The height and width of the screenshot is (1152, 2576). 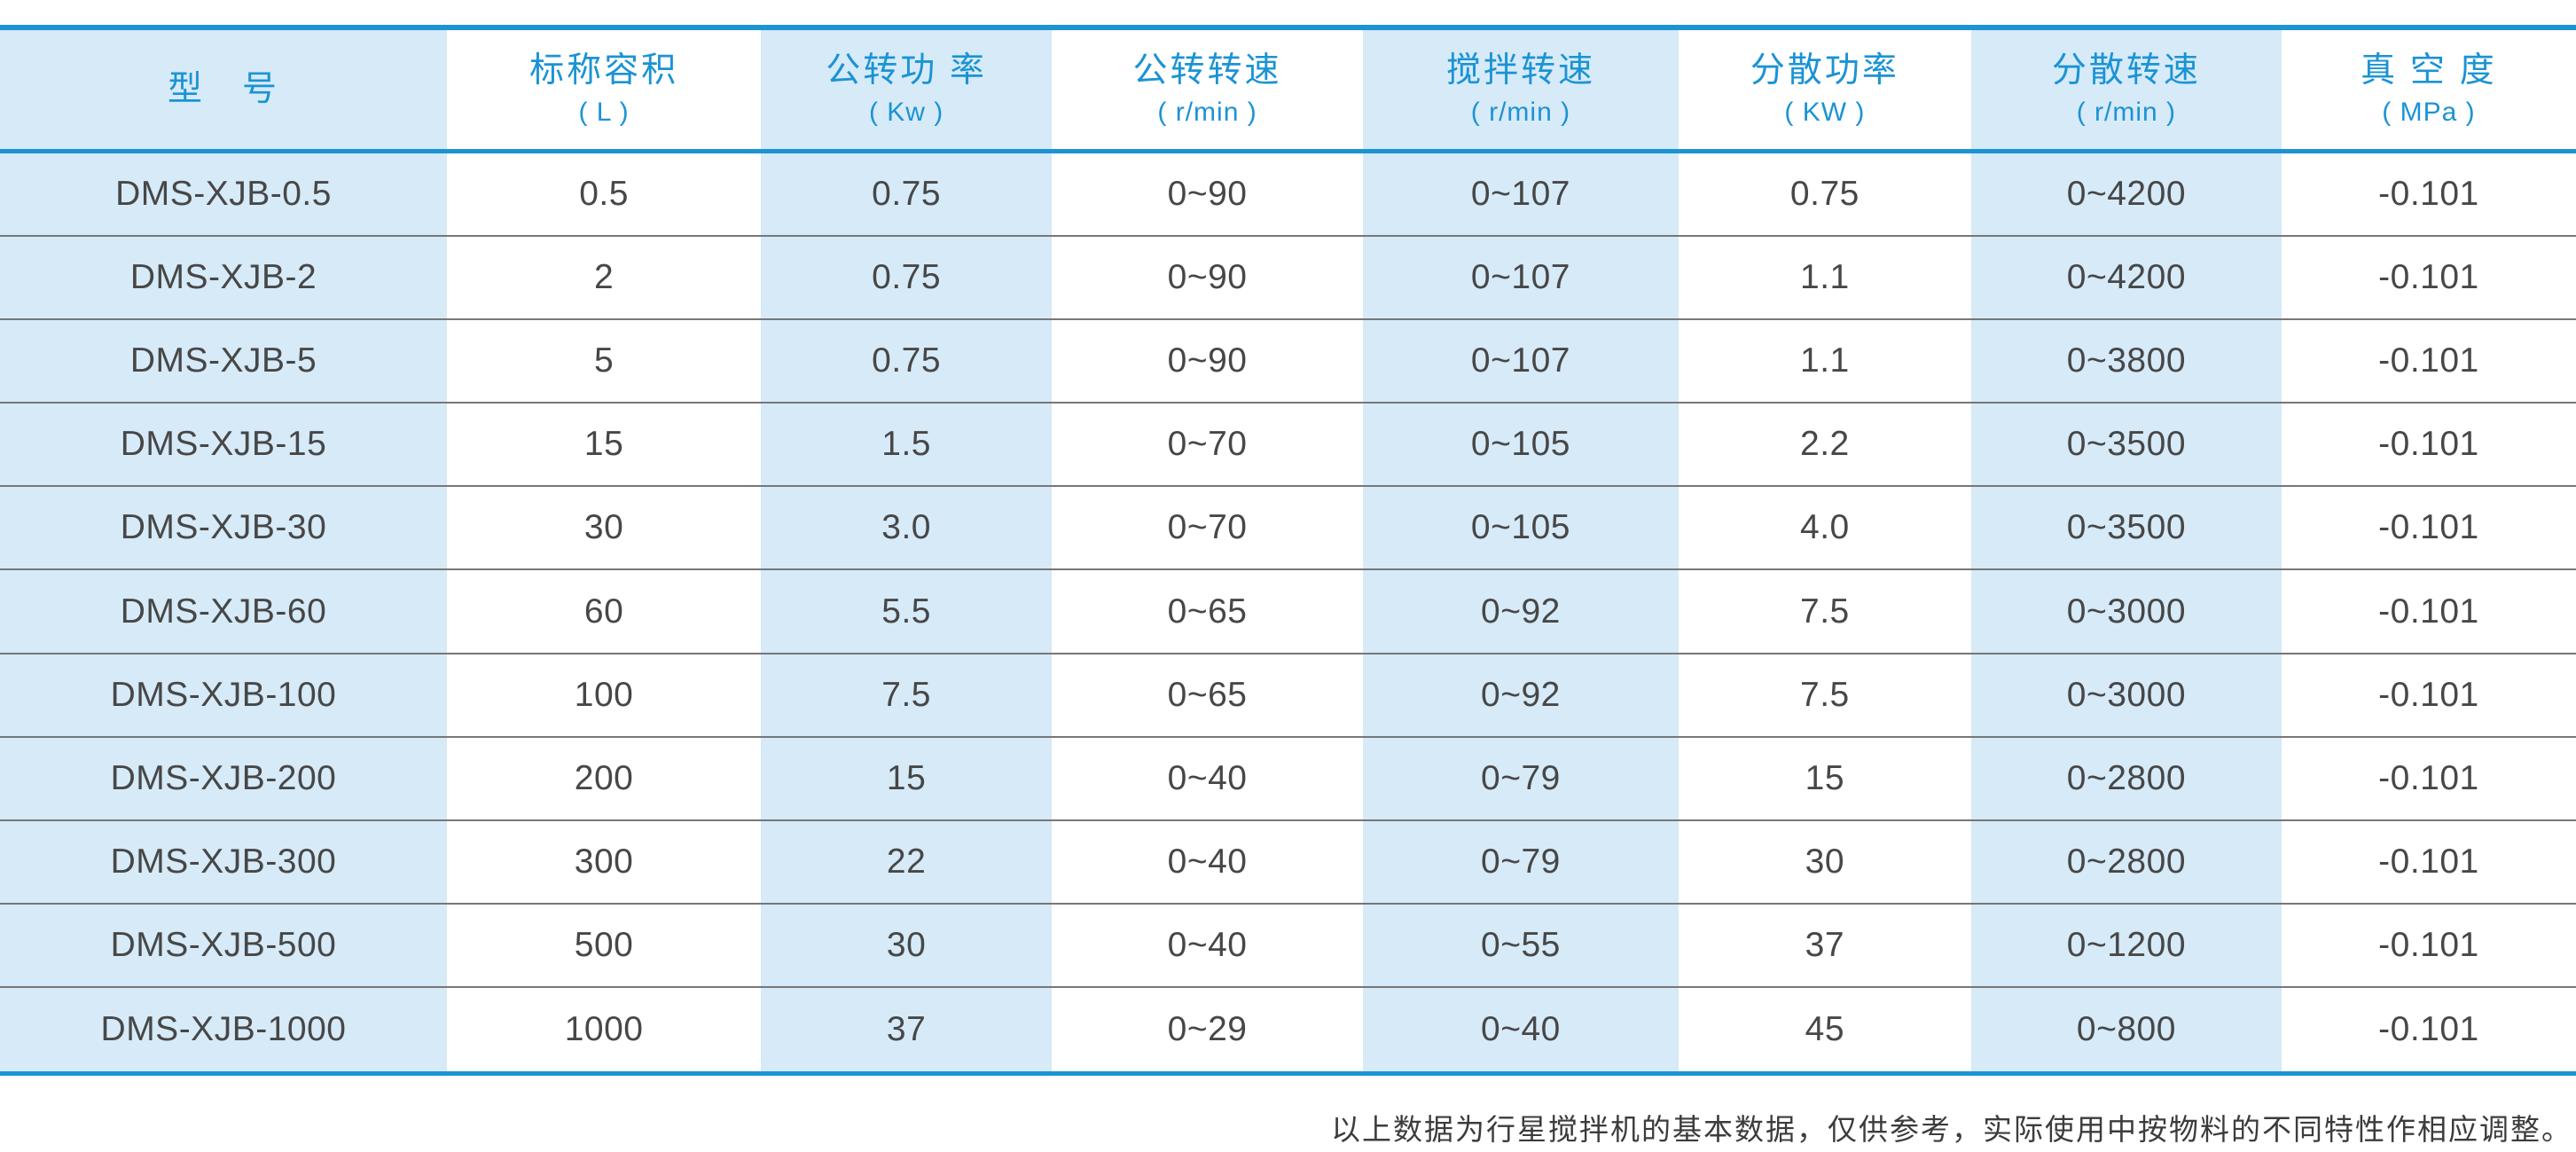 What do you see at coordinates (1207, 90) in the screenshot?
I see `column-header: 公转转速 ( r/min )` at bounding box center [1207, 90].